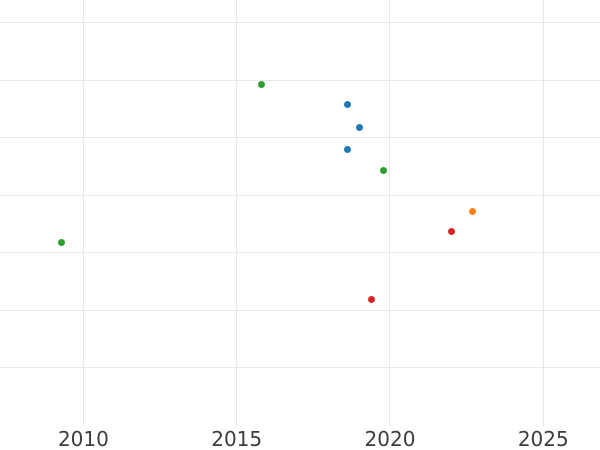 Image resolution: width=600 pixels, height=450 pixels. What do you see at coordinates (237, 438) in the screenshot?
I see `x-axis-tick-label: 2015` at bounding box center [237, 438].